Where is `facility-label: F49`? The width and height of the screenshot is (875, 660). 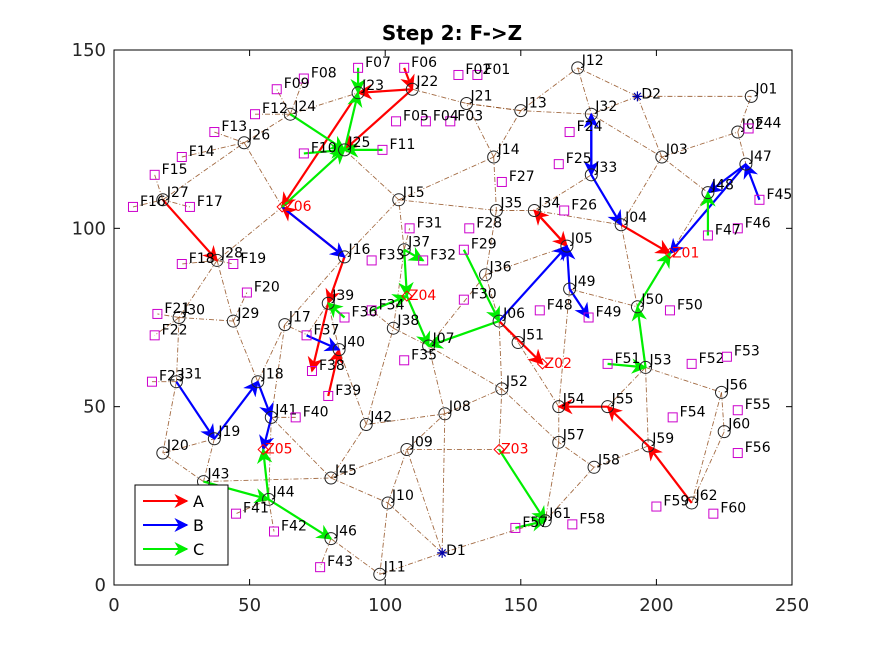
facility-label: F49 is located at coordinates (609, 313).